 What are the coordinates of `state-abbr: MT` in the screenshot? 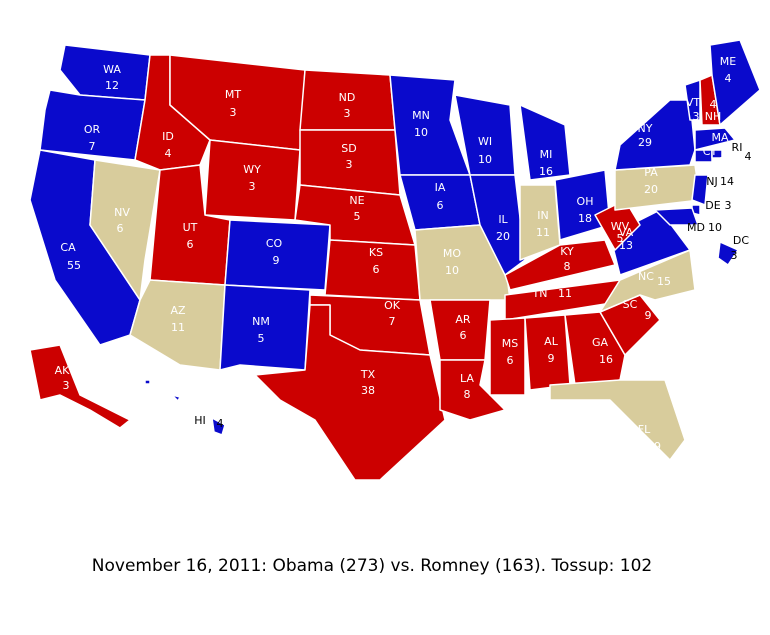 It's located at (233, 94).